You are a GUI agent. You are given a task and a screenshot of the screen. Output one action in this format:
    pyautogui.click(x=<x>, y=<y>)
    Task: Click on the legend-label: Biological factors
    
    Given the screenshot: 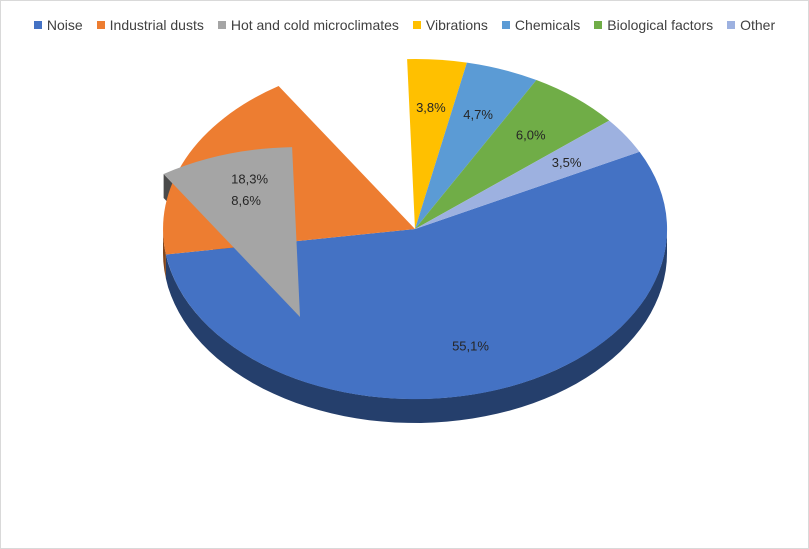 What is the action you would take?
    pyautogui.click(x=660, y=25)
    